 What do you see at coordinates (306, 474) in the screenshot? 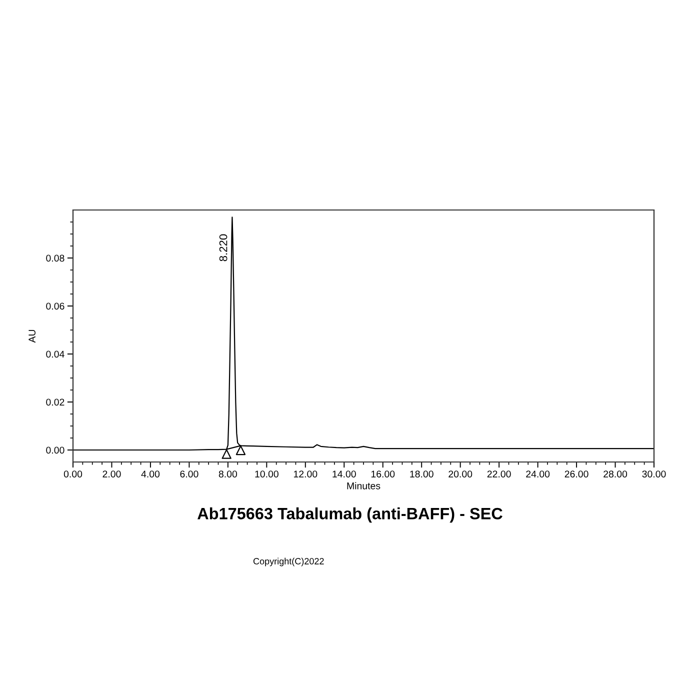
I see `x-tick-label: 12.00` at bounding box center [306, 474].